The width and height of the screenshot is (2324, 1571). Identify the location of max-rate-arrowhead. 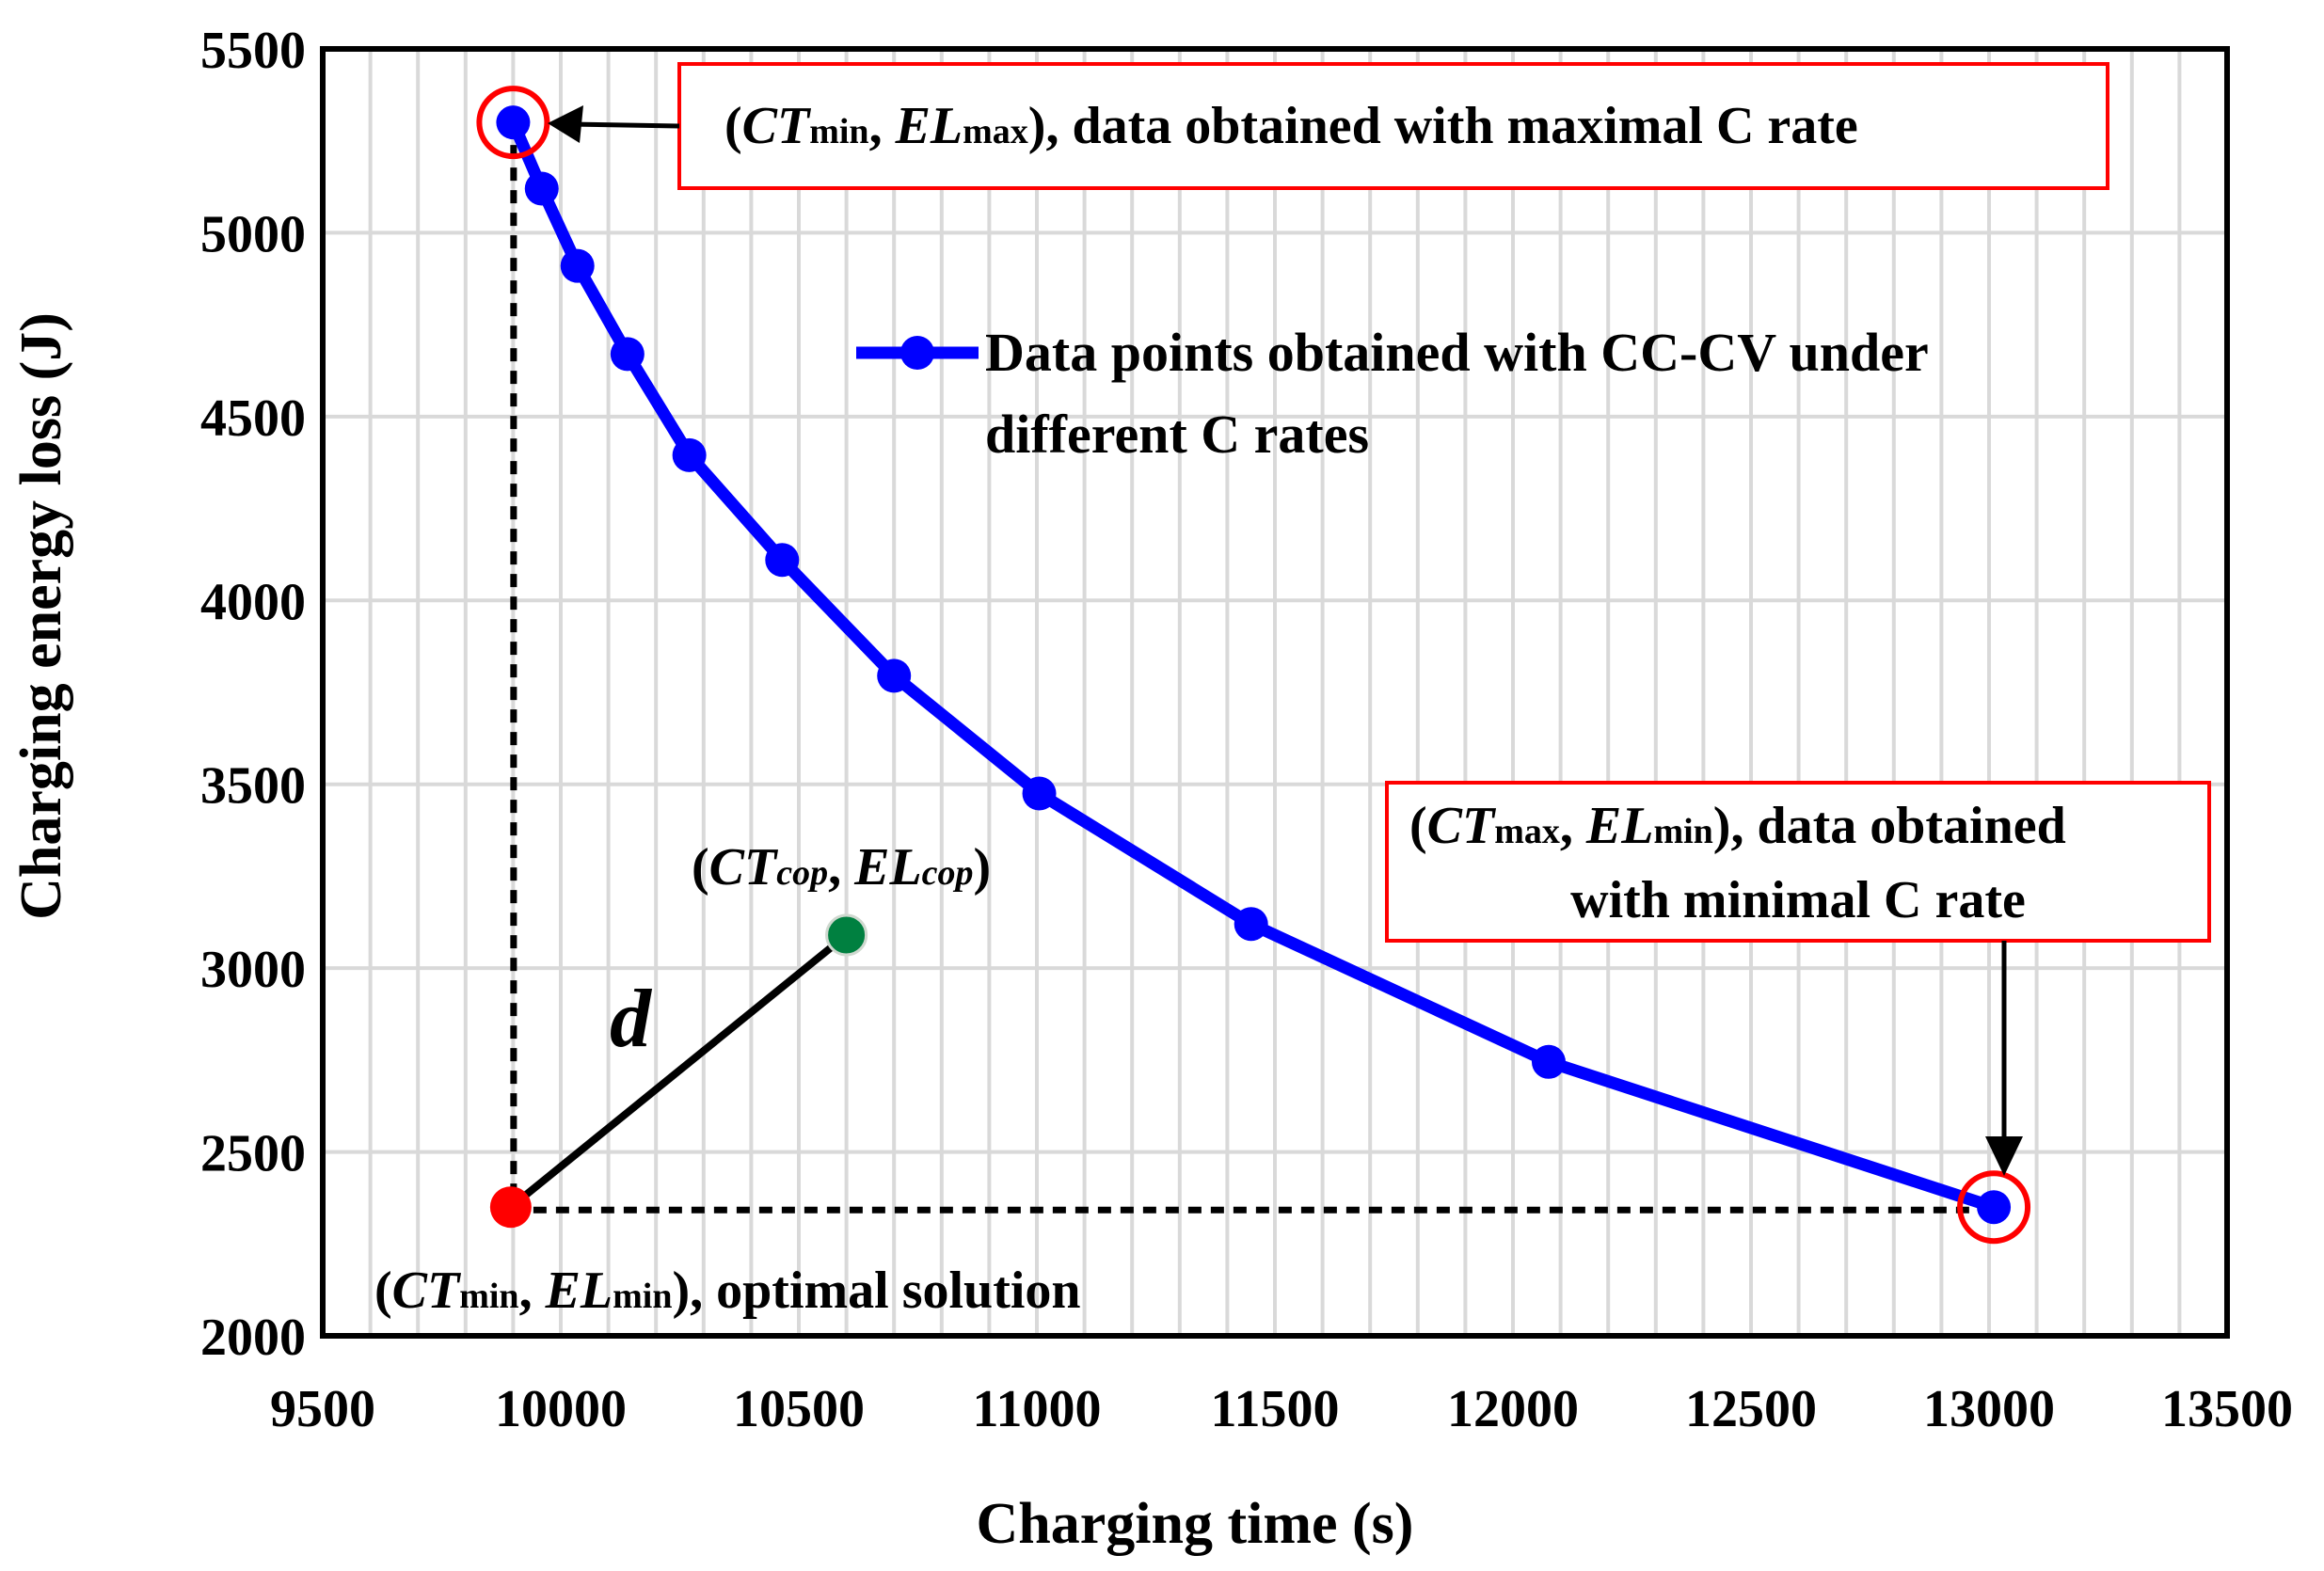
(565, 124).